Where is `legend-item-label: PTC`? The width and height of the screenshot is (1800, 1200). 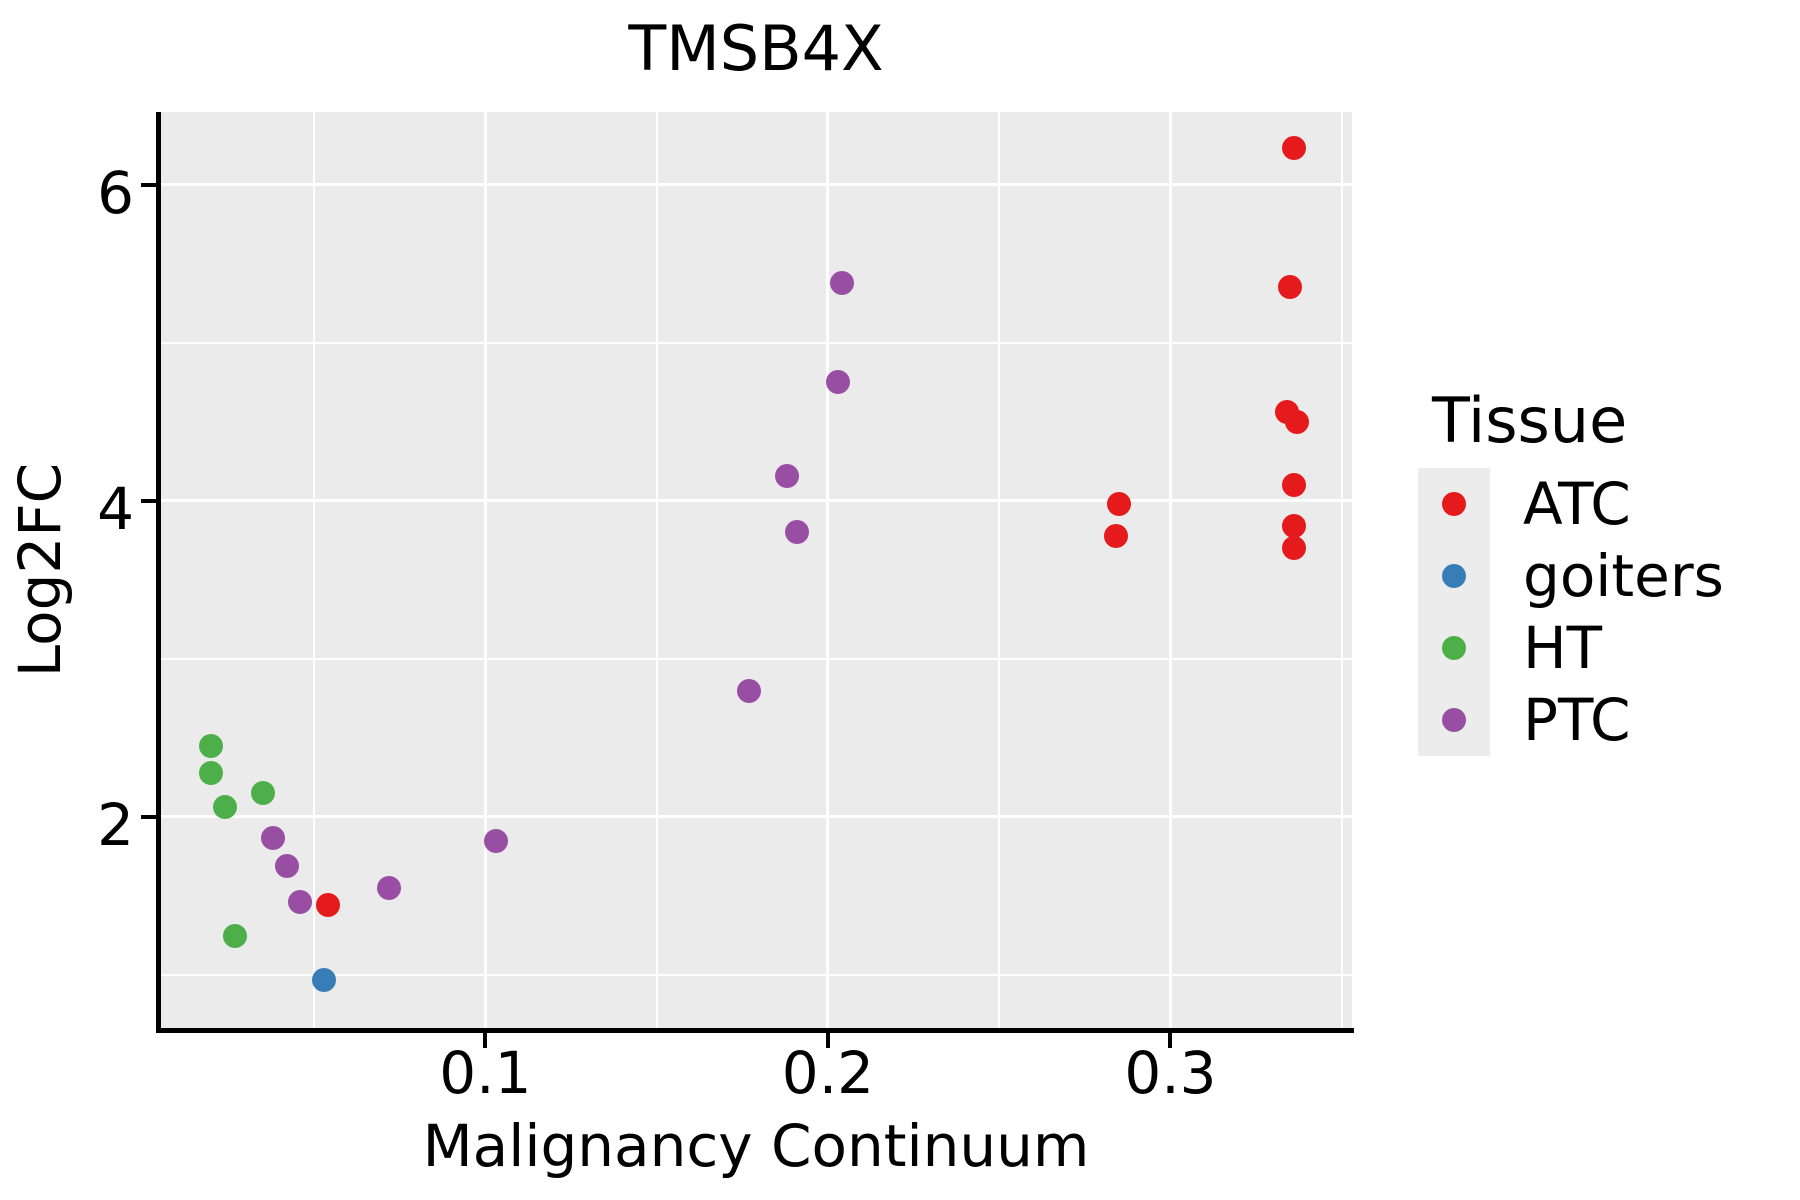 legend-item-label: PTC is located at coordinates (1577, 720).